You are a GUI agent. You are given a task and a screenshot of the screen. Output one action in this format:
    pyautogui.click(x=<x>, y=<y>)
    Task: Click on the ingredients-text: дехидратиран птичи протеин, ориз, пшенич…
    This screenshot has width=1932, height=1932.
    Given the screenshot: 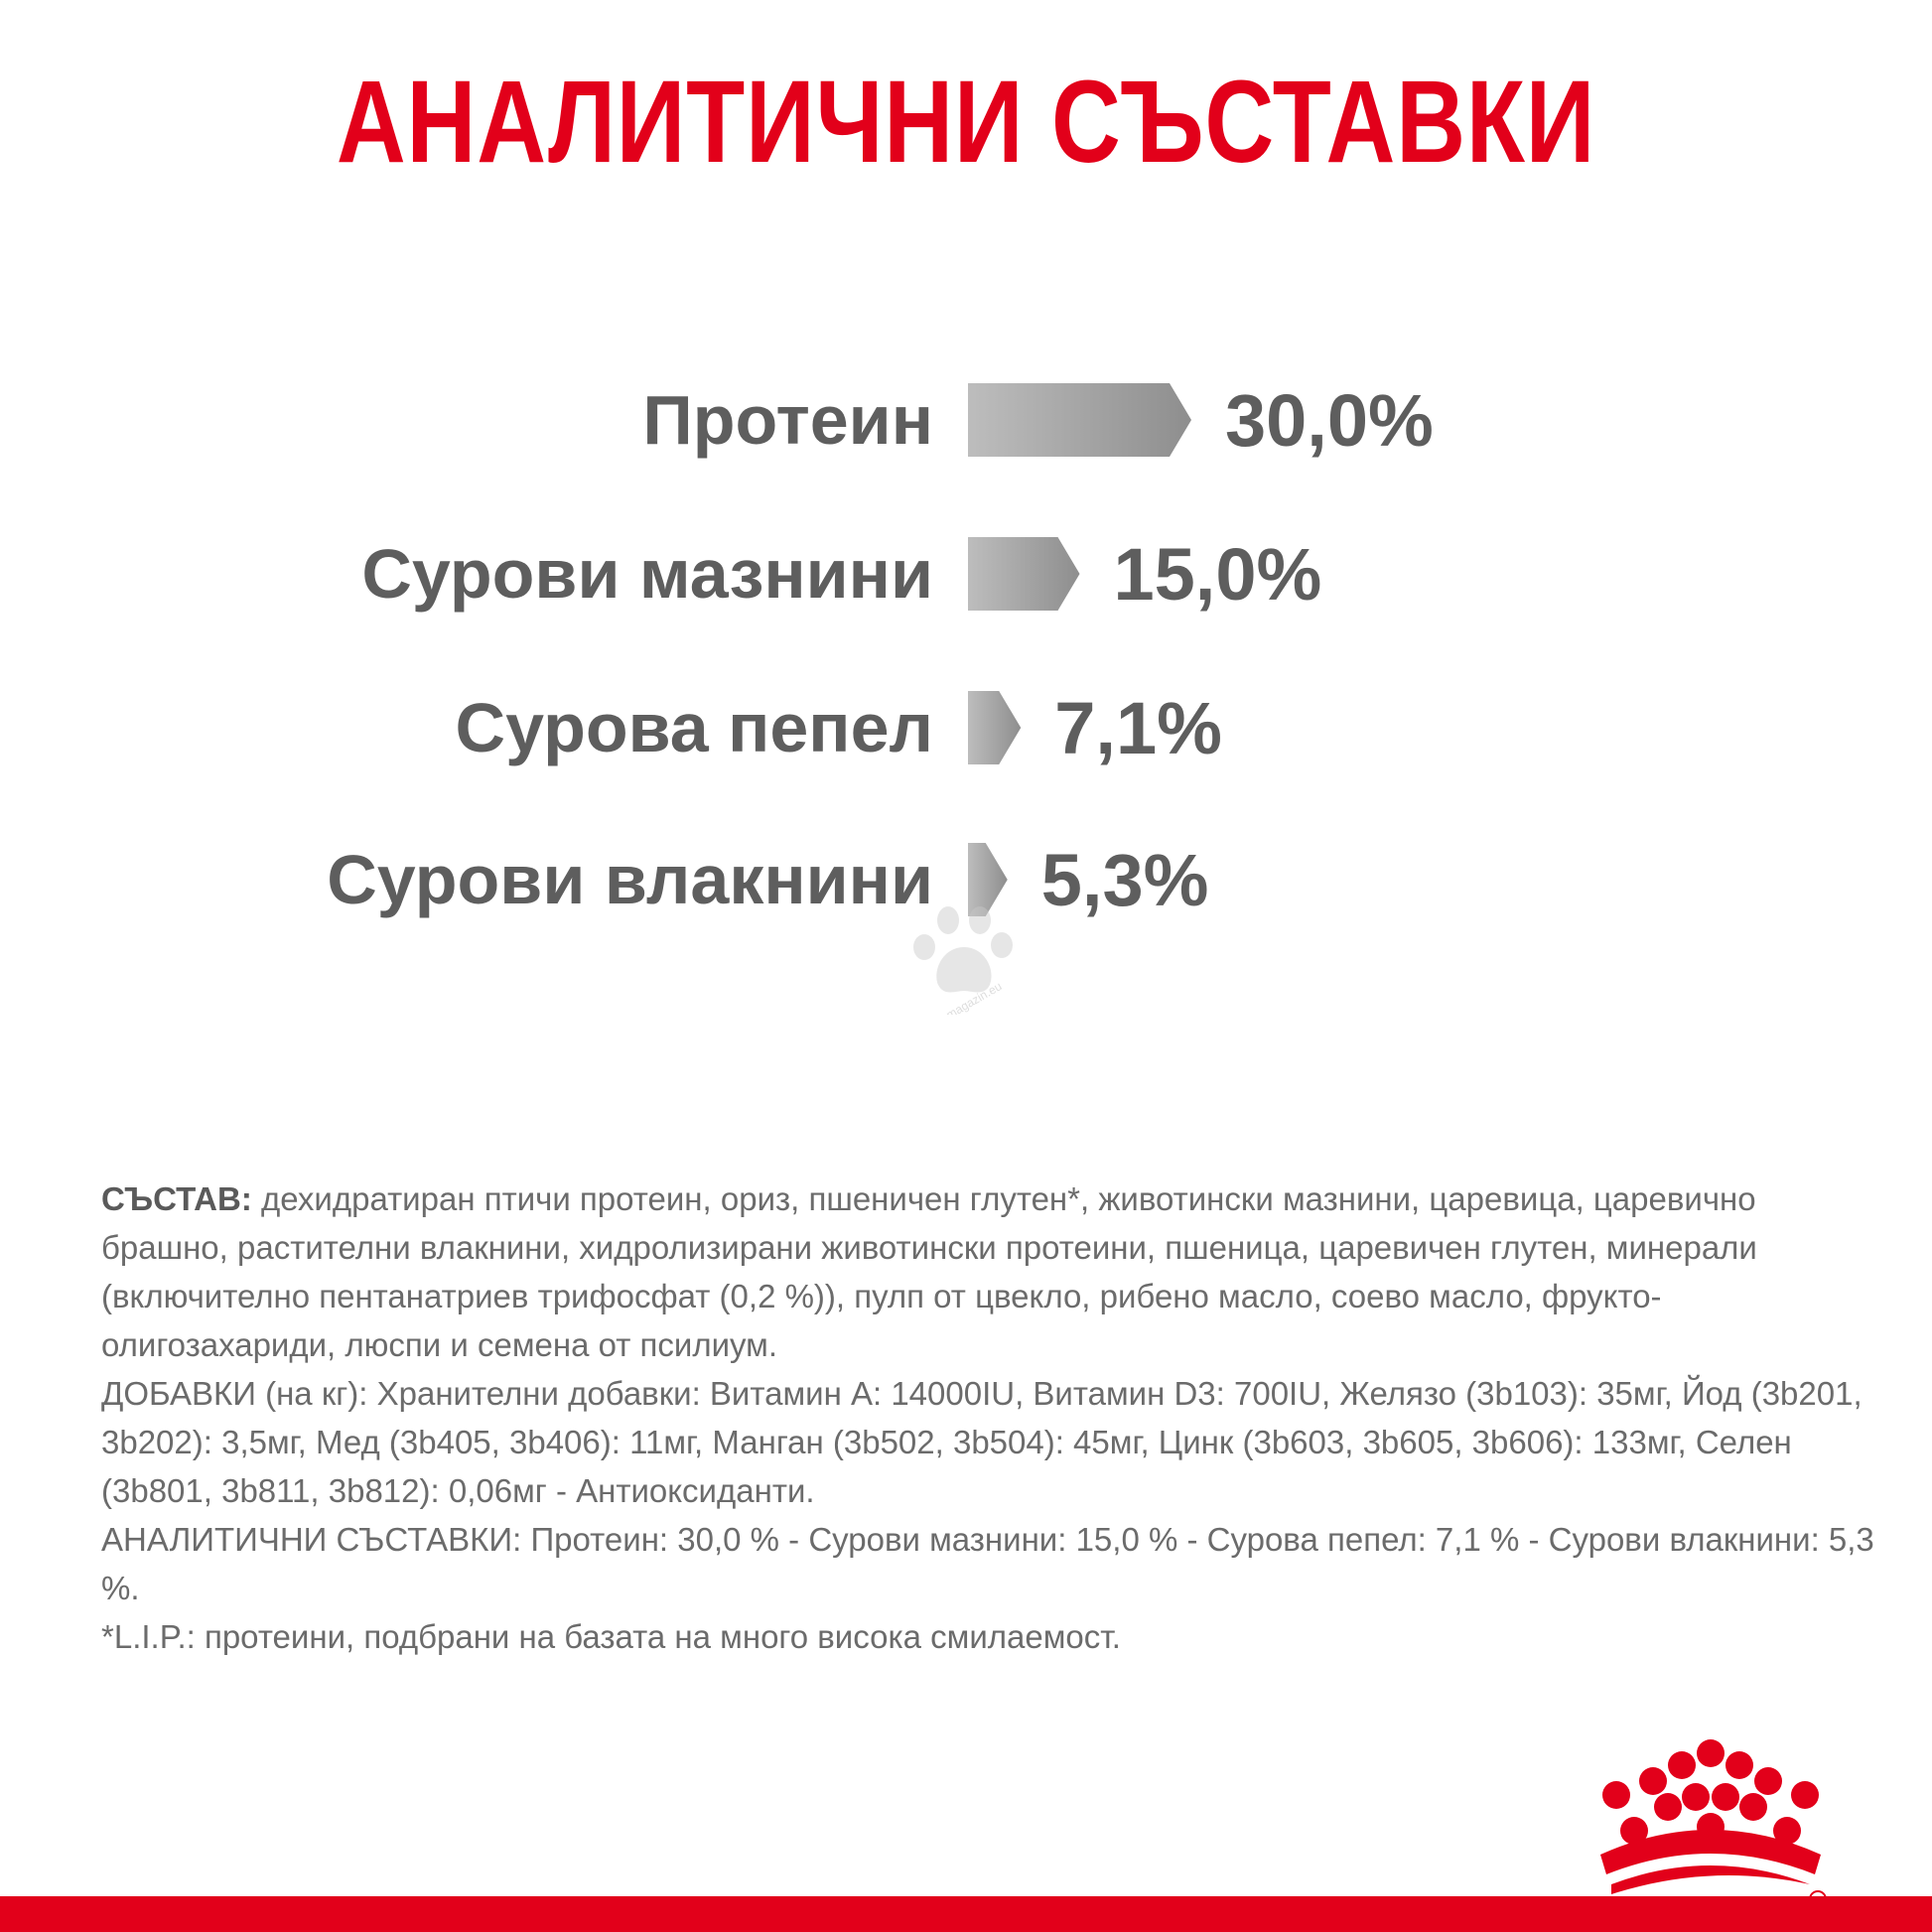 What is the action you would take?
    pyautogui.click(x=929, y=1271)
    